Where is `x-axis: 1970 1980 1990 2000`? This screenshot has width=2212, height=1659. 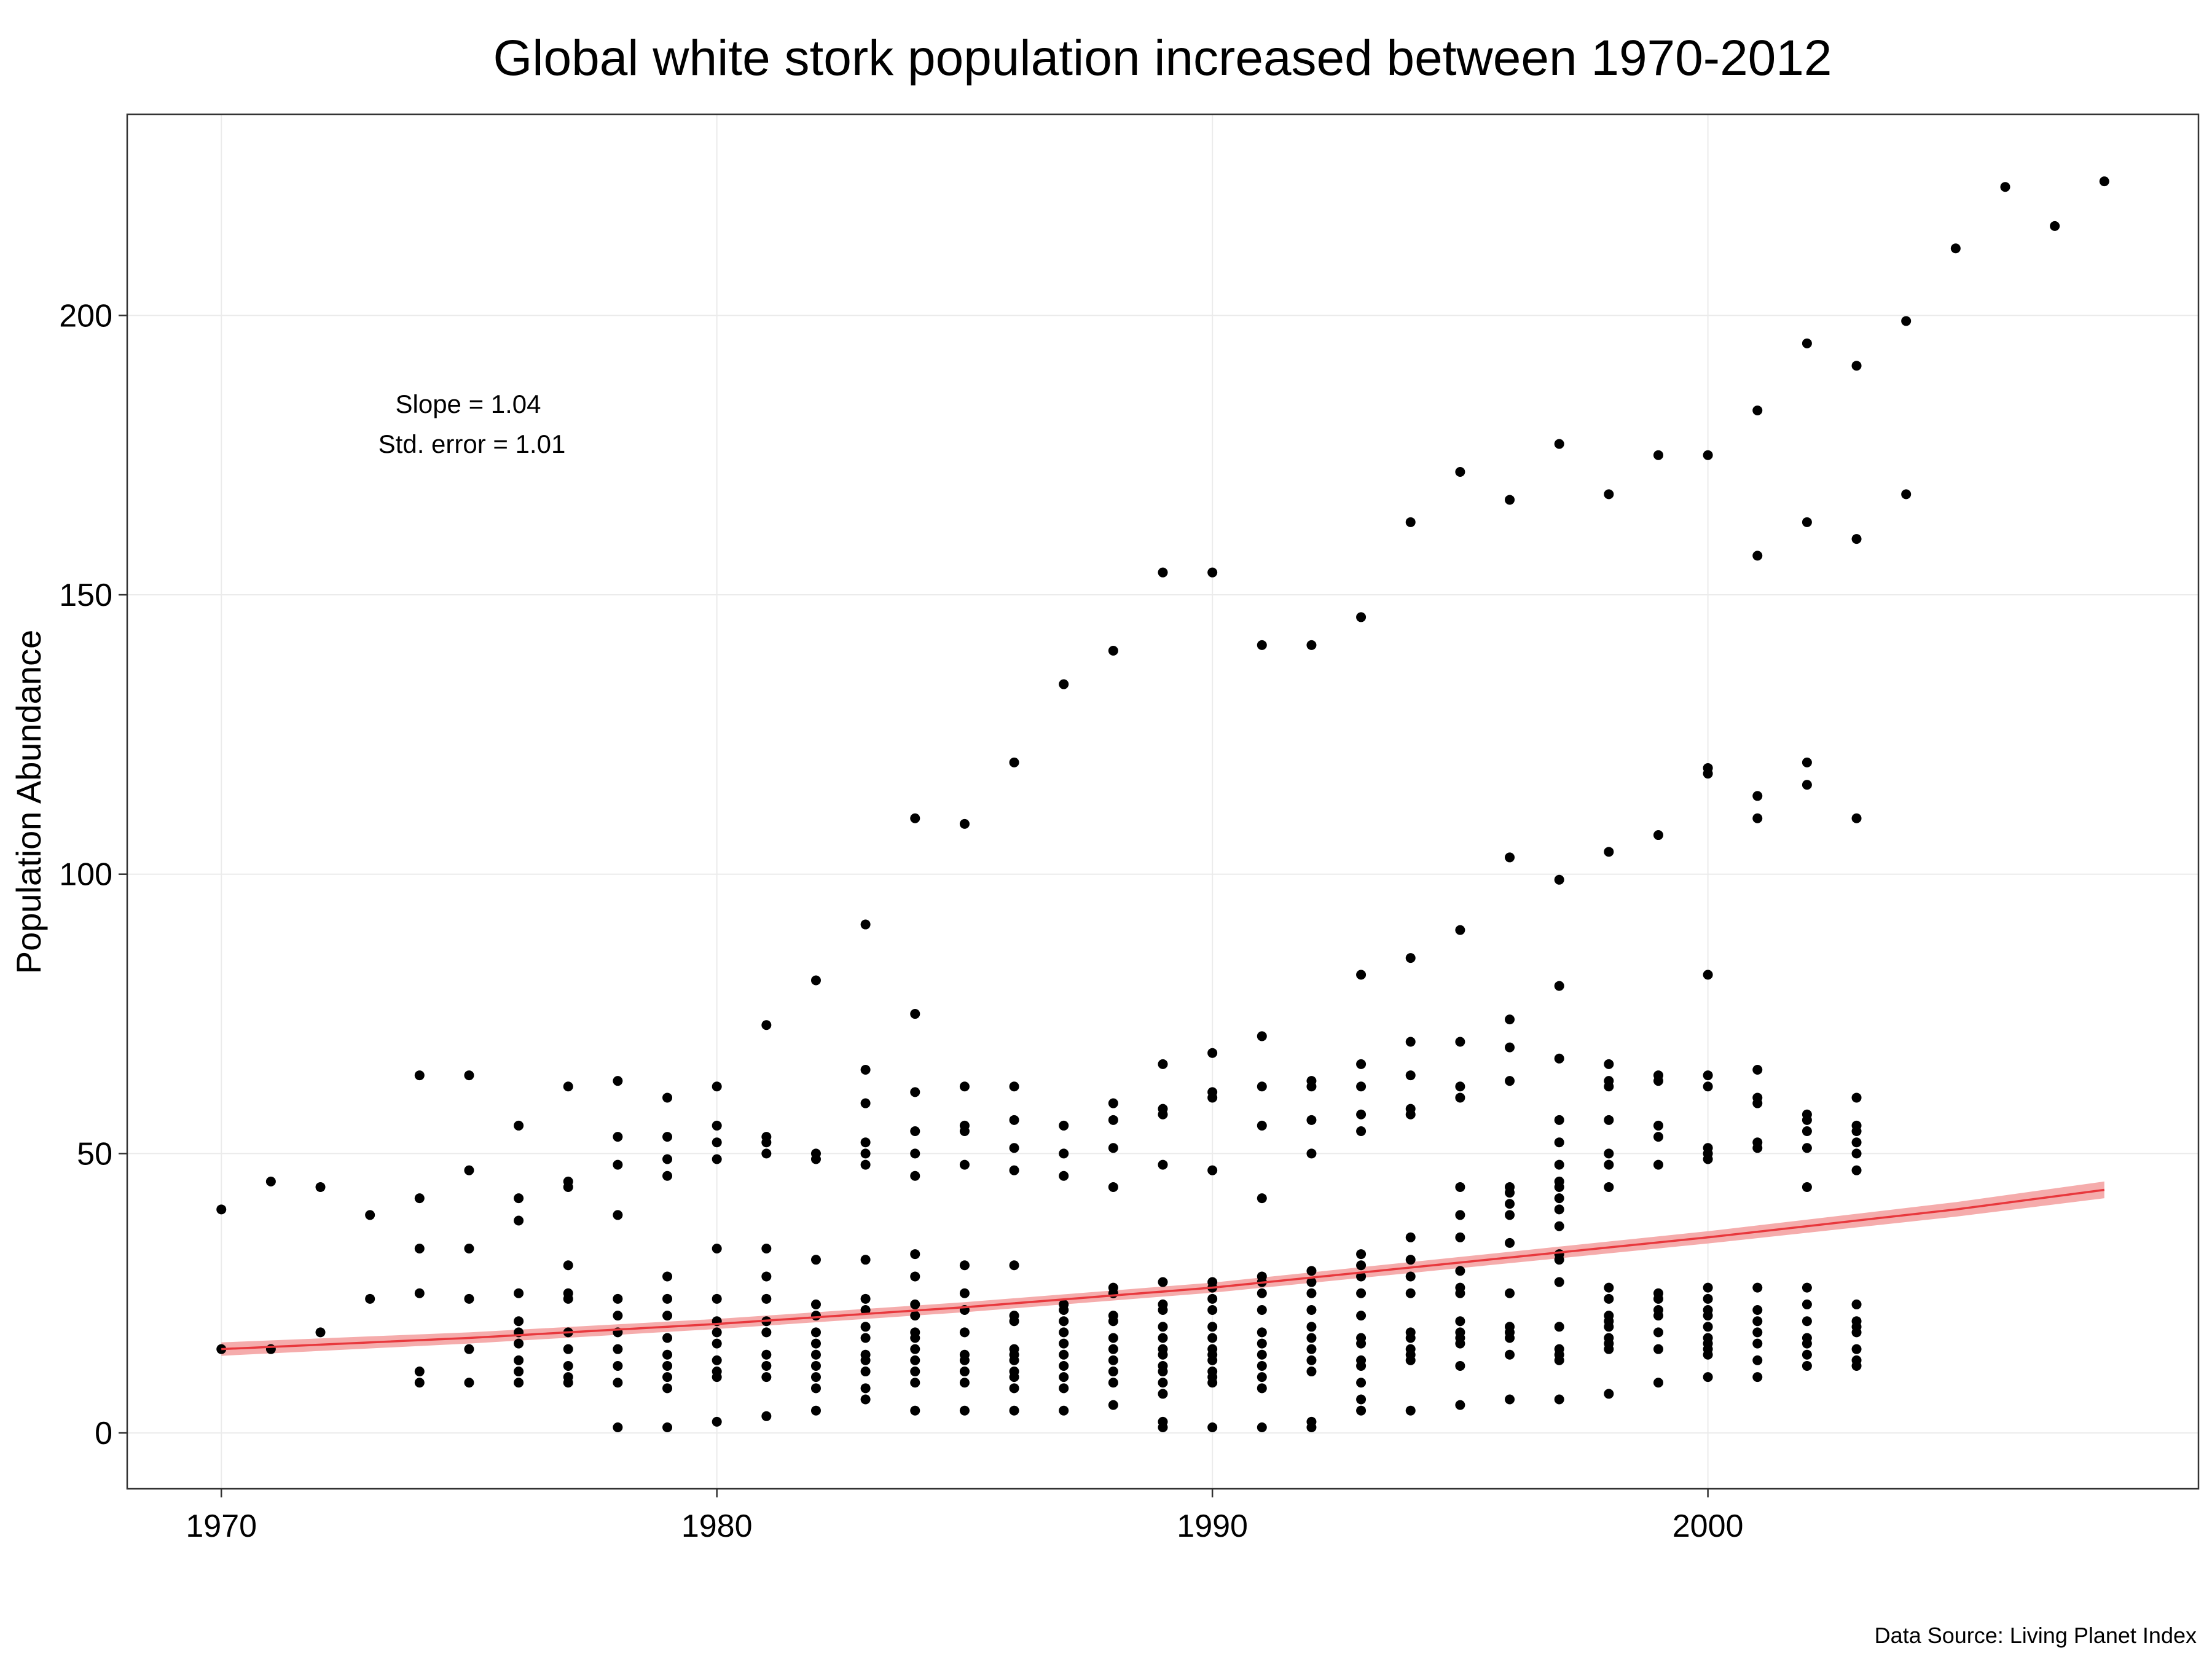 x-axis: 1970 1980 1990 2000 is located at coordinates (964, 1516).